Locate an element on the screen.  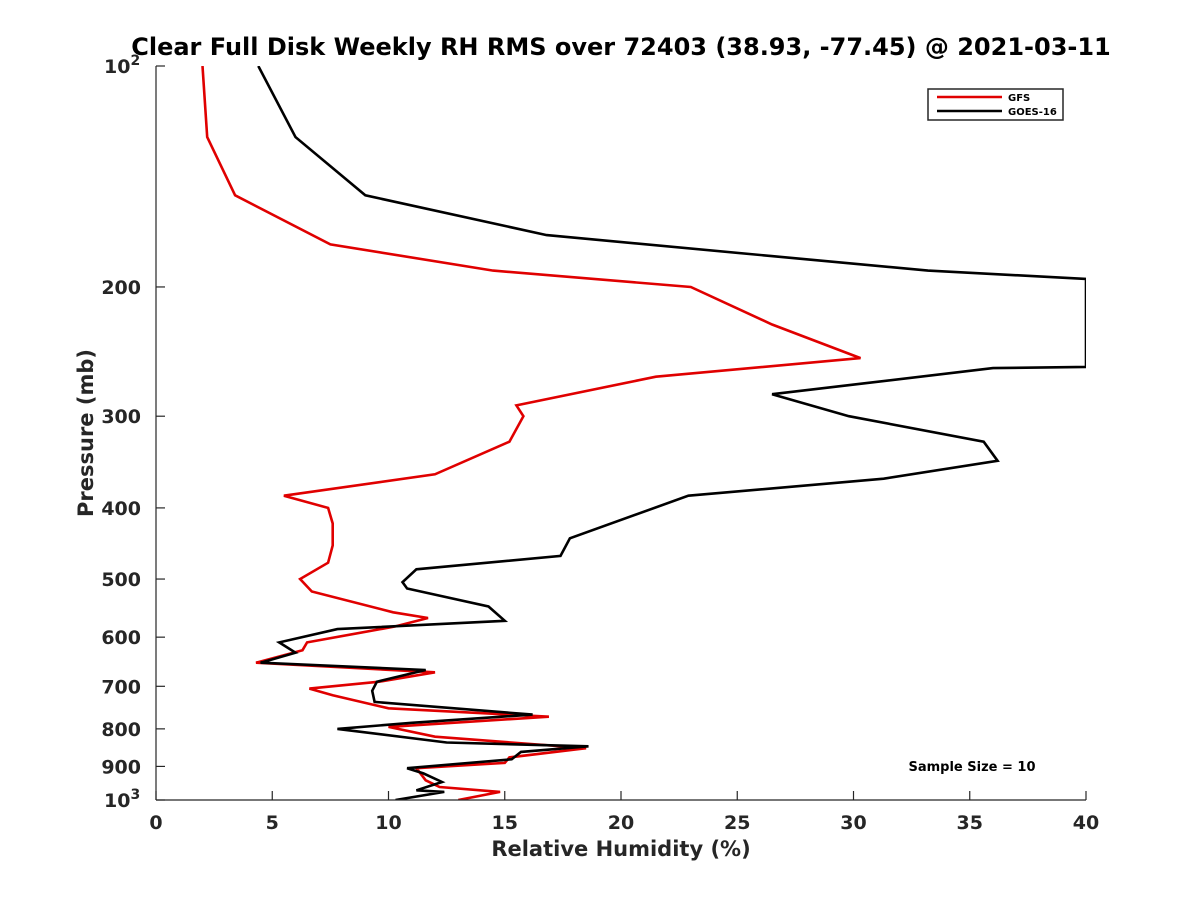
x-tick-label: 20 is located at coordinates (621, 823).